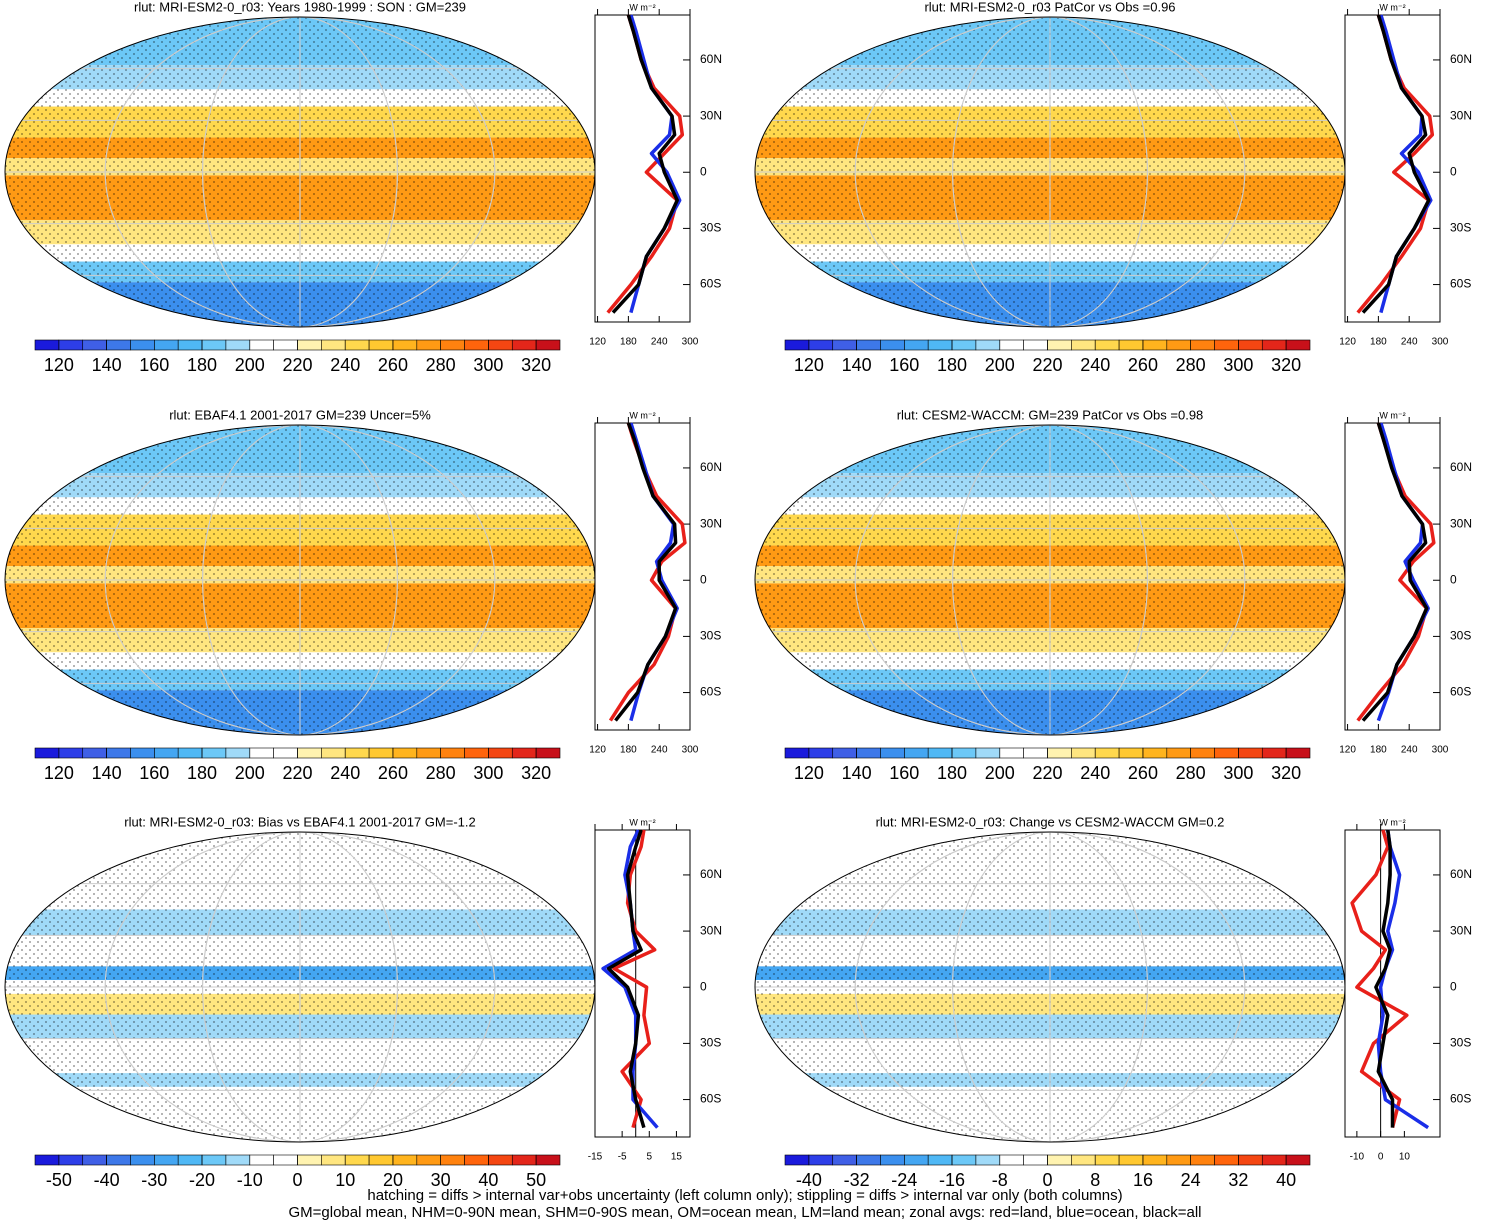  Describe the element at coordinates (488, 365) in the screenshot. I see `colorbar-label: 300` at that location.